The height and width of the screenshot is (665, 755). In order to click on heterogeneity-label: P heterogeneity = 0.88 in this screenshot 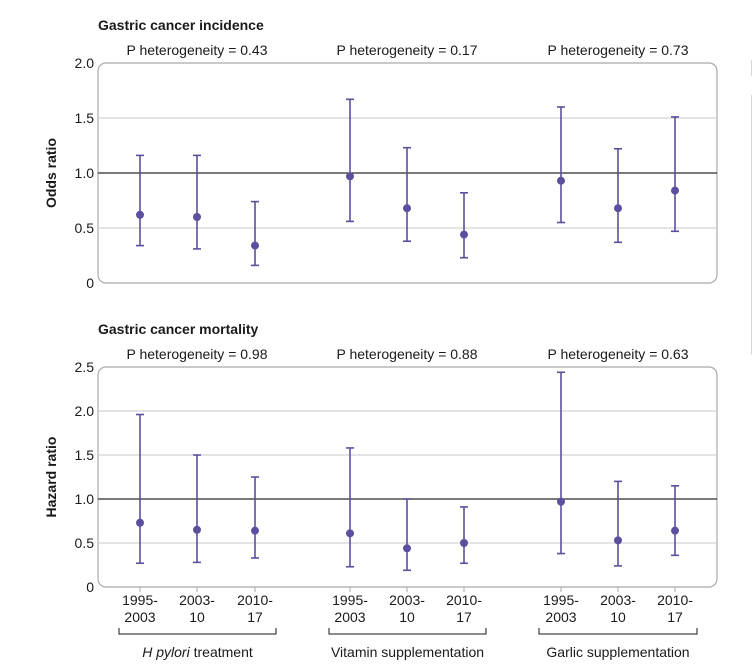, I will do `click(406, 354)`.